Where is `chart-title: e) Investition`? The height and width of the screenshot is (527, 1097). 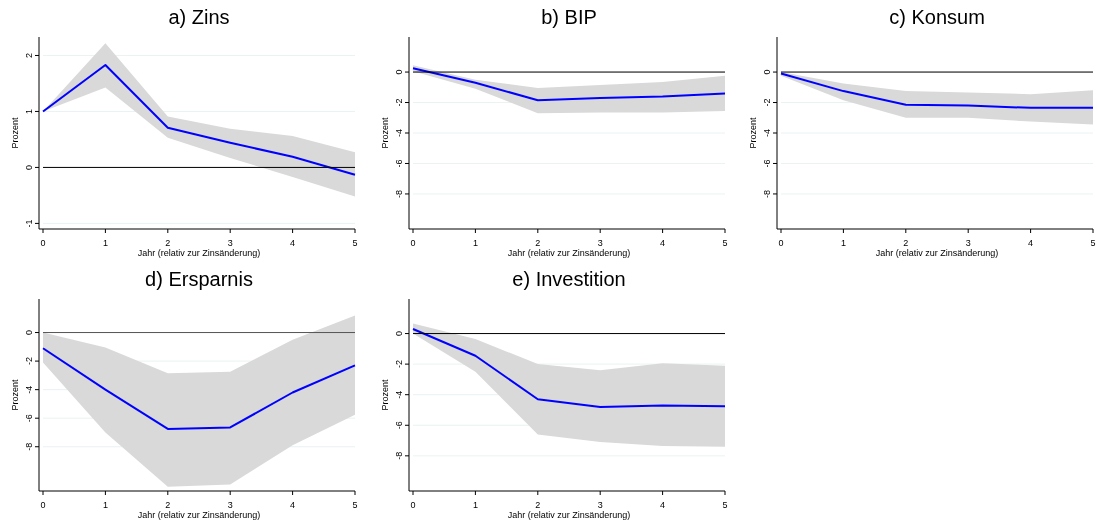
chart-title: e) Investition is located at coordinates (569, 279).